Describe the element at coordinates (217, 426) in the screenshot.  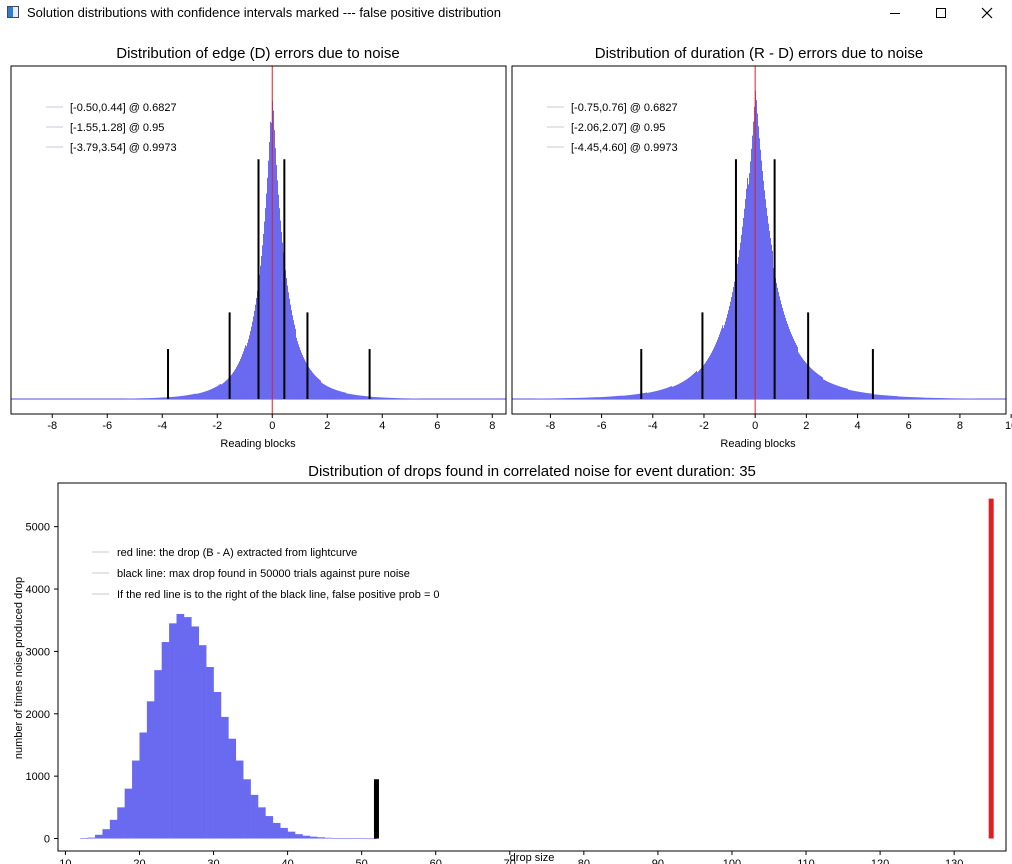
I see `x-tick-label: -2` at that location.